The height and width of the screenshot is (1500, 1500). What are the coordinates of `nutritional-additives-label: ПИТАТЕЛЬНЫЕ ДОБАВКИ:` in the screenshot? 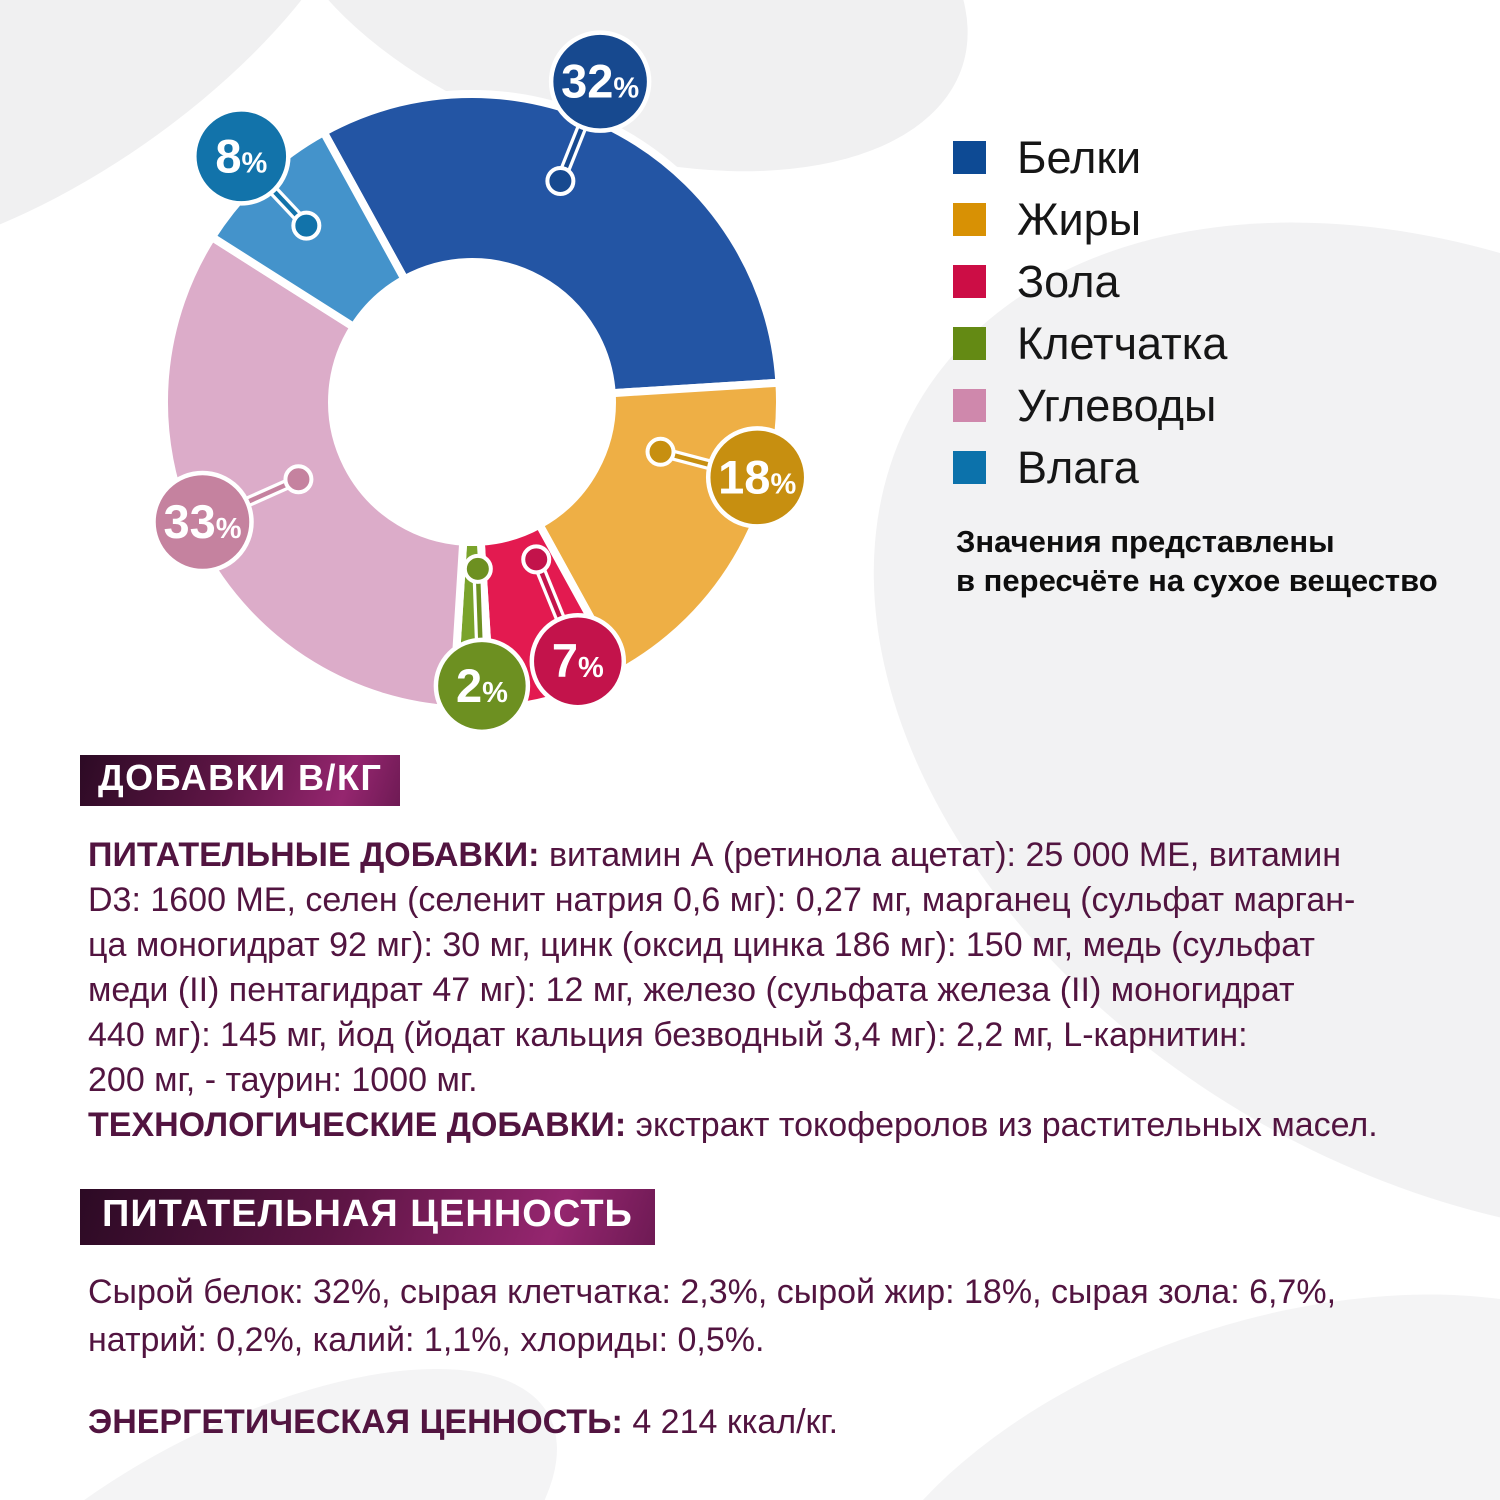 It's located at (314, 855).